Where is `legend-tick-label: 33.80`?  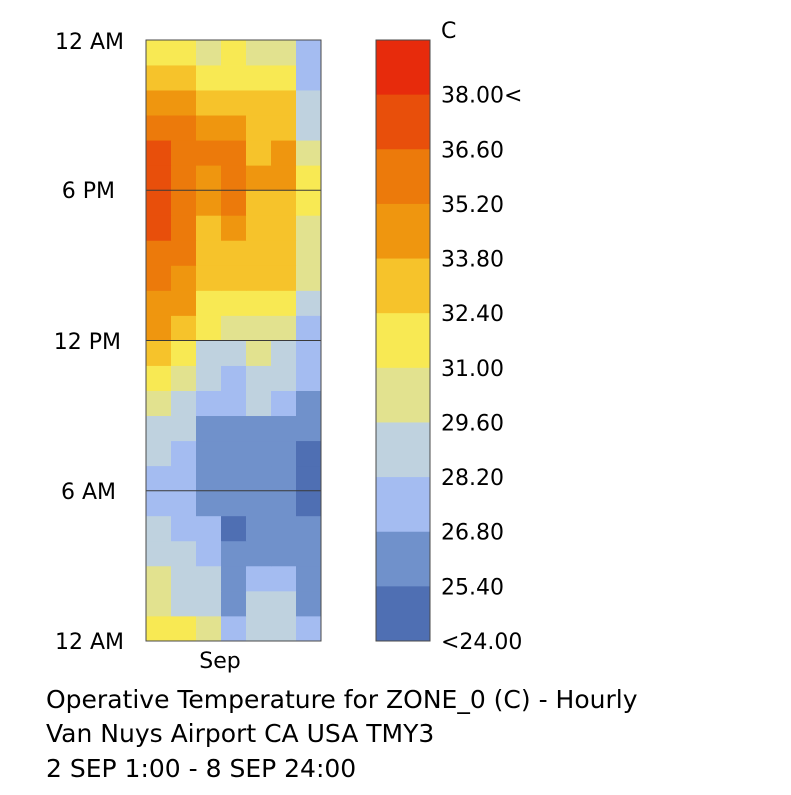
legend-tick-label: 33.80 is located at coordinates (472, 260).